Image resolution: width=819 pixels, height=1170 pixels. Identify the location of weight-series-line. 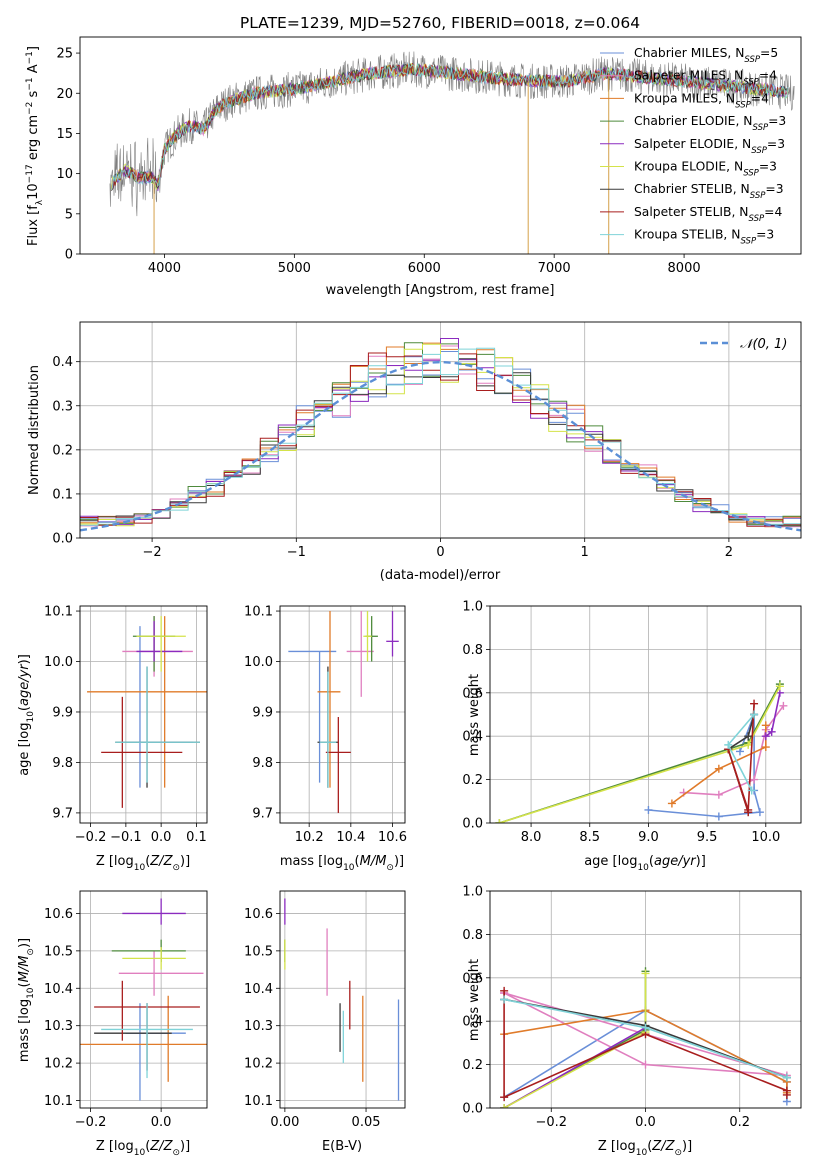
(704, 766).